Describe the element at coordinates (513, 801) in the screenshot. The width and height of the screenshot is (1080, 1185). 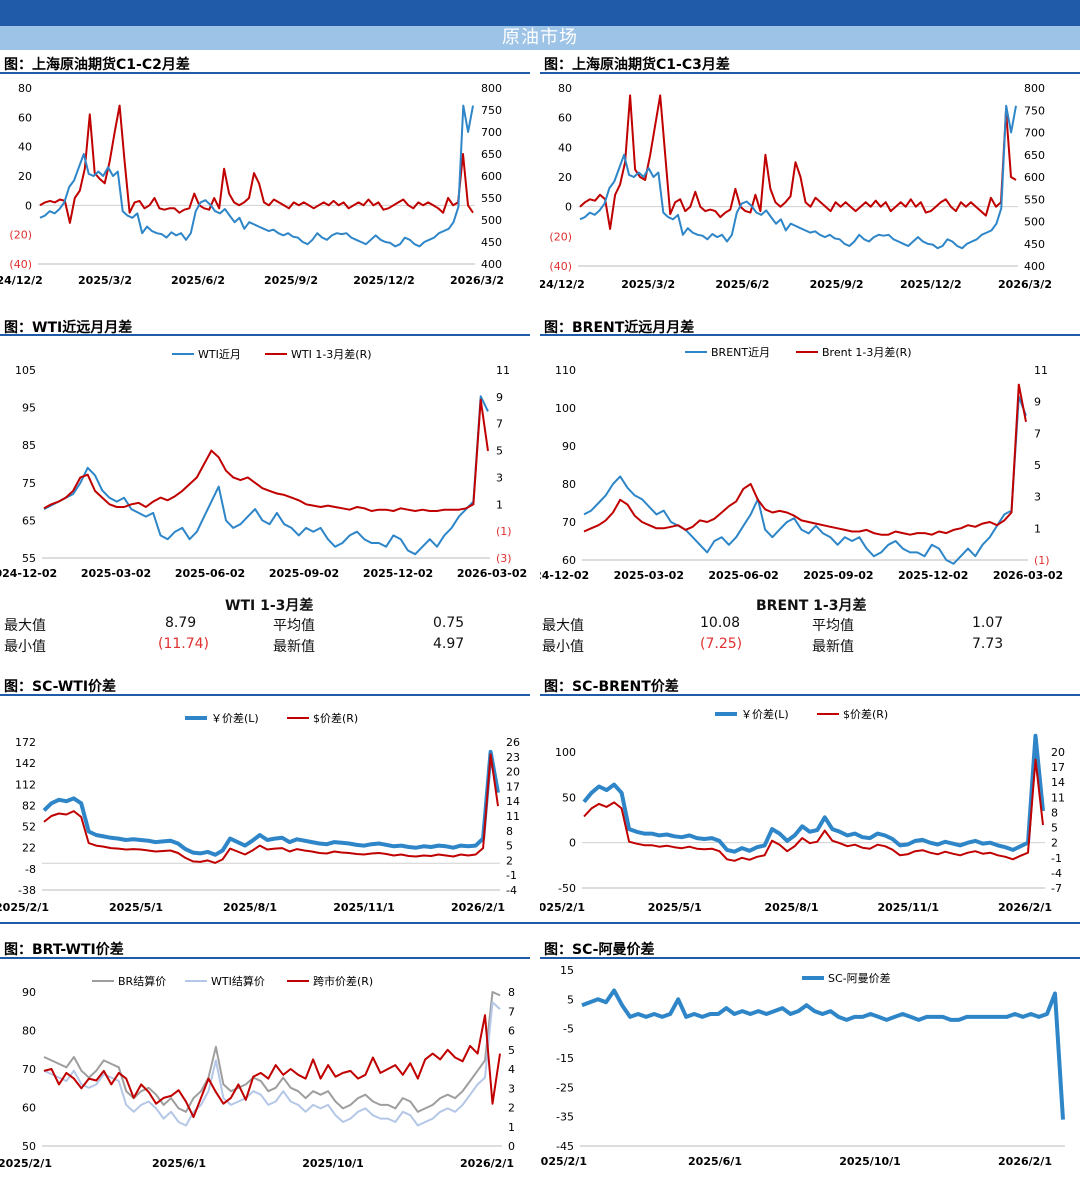
I see `y2-tick-label: 14` at that location.